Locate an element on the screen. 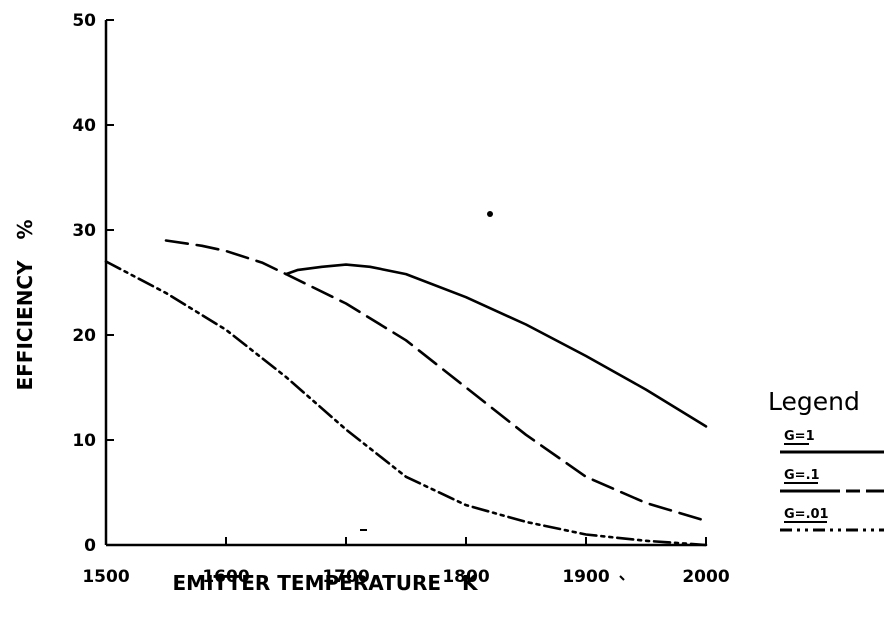 Image resolution: width=886 pixels, height=625 pixels. legend-label: G=.1 is located at coordinates (802, 475).